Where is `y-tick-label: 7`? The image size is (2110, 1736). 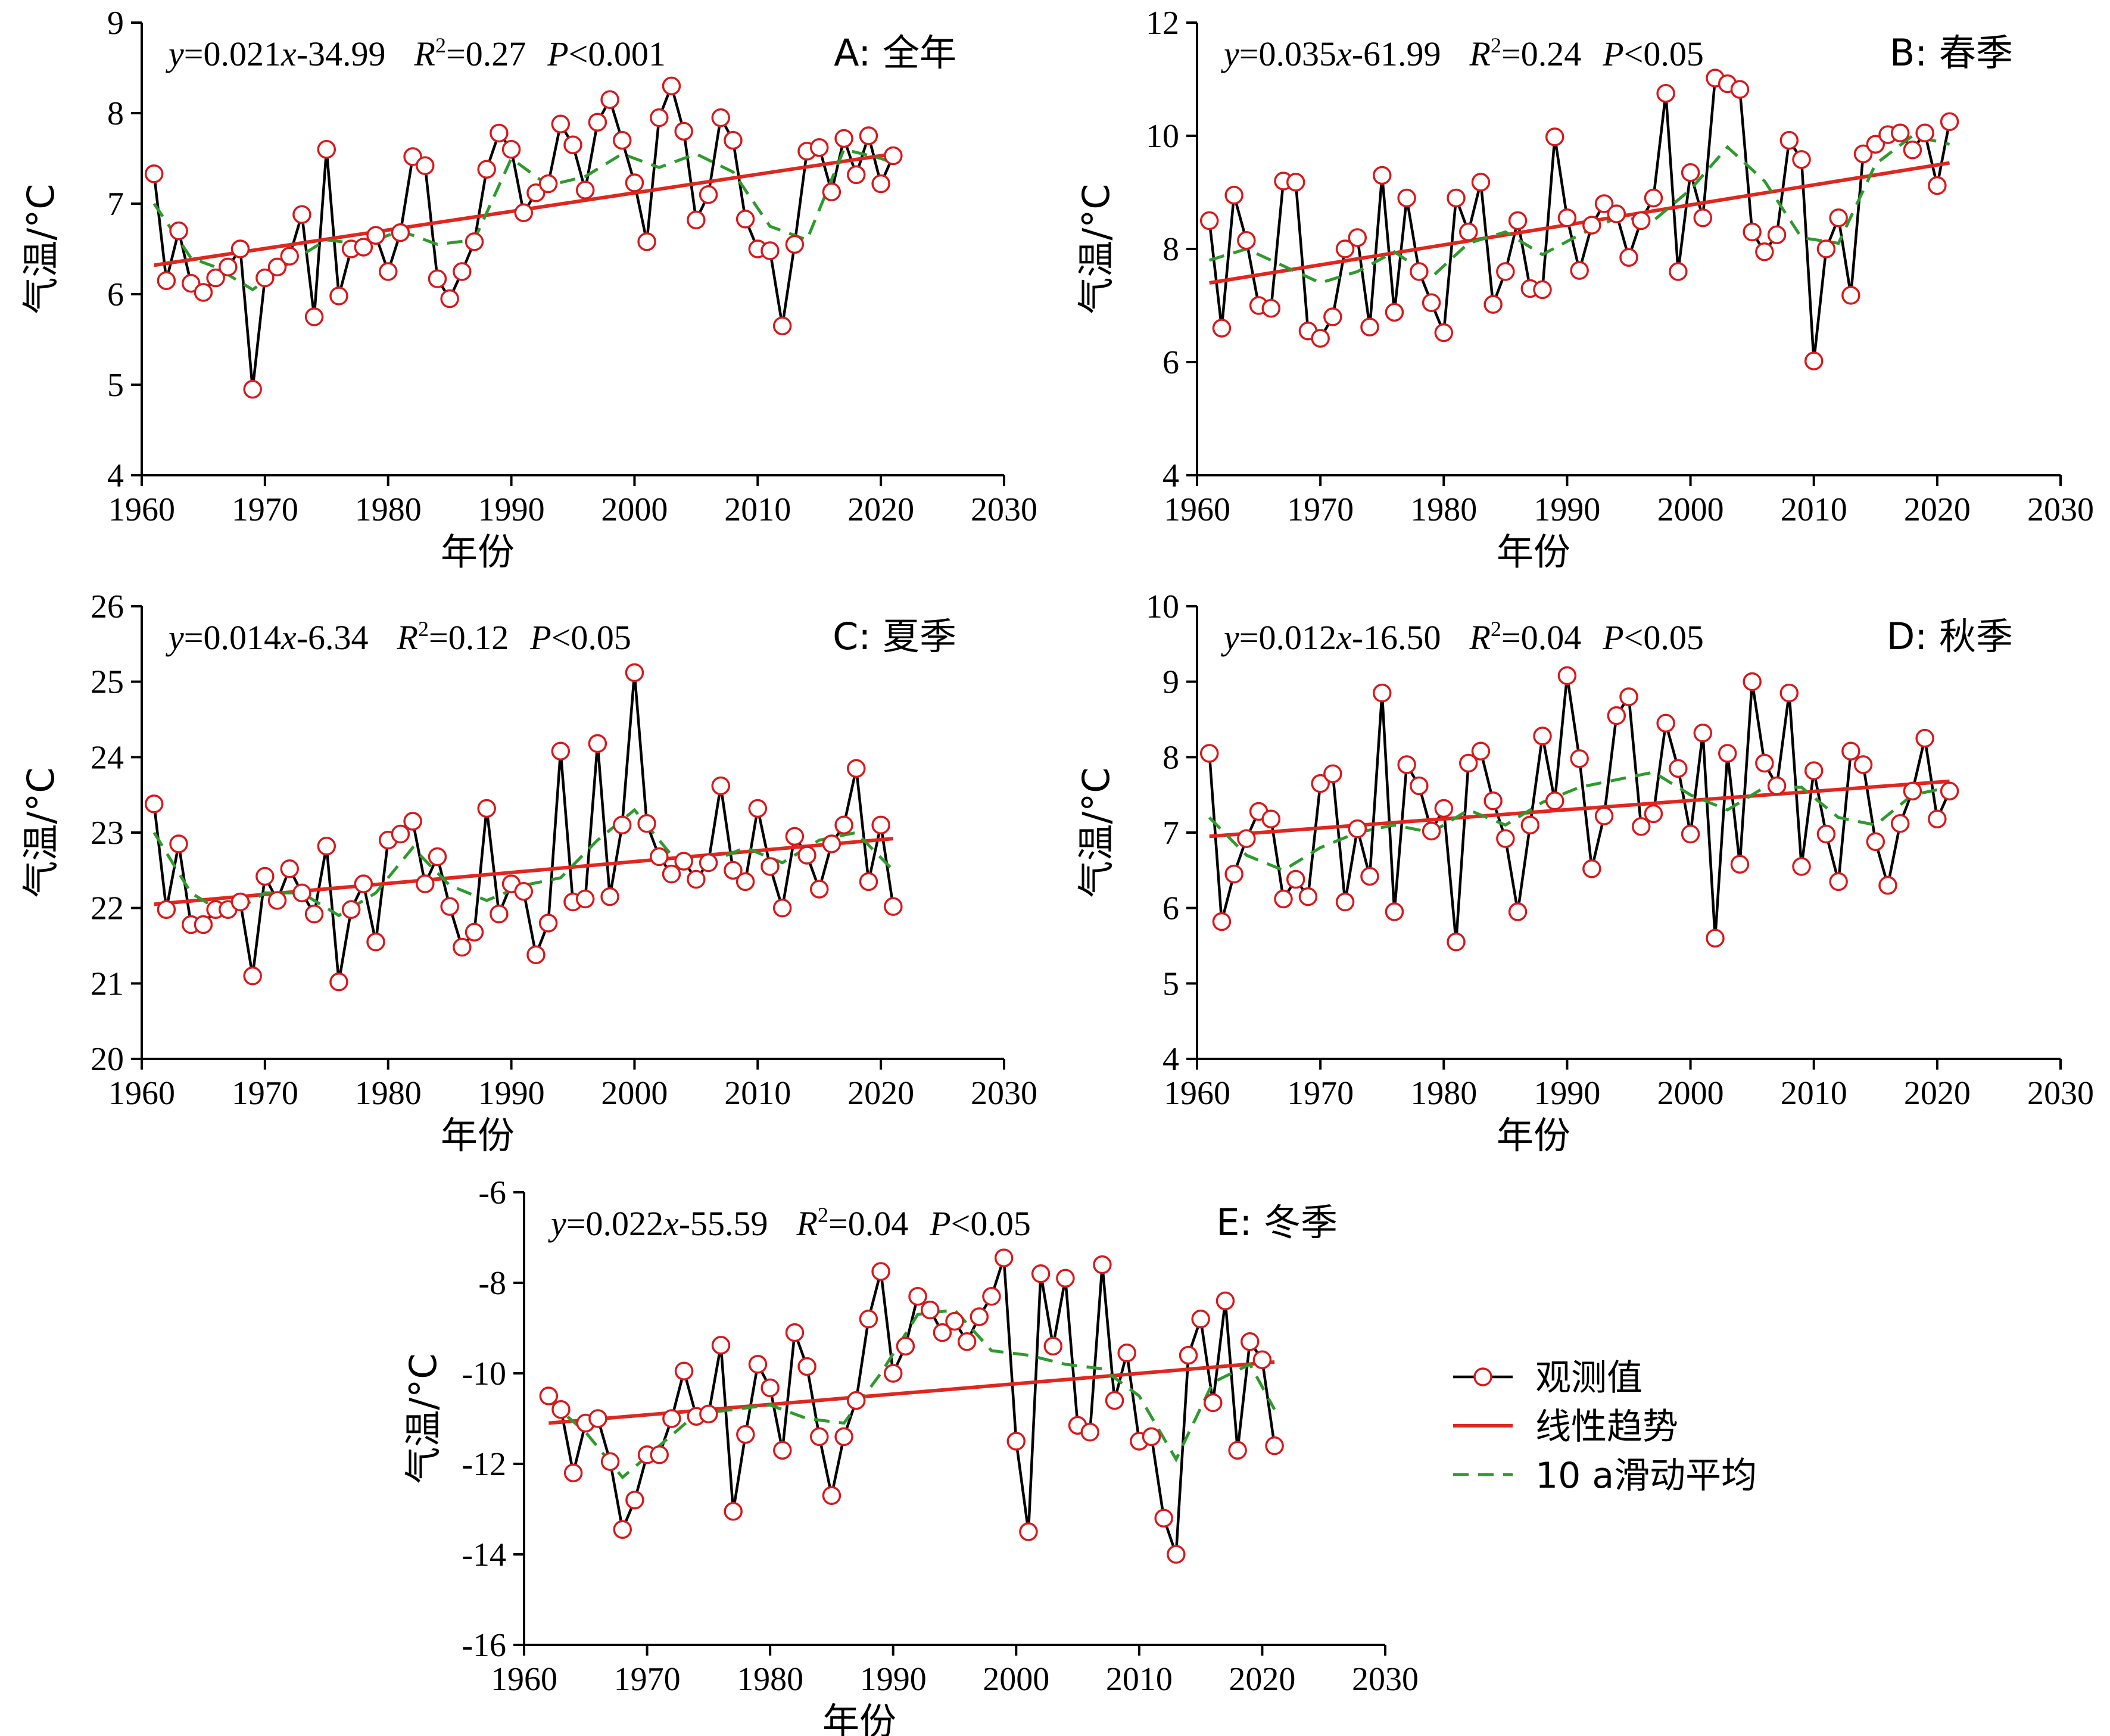 y-tick-label: 7 is located at coordinates (115, 204).